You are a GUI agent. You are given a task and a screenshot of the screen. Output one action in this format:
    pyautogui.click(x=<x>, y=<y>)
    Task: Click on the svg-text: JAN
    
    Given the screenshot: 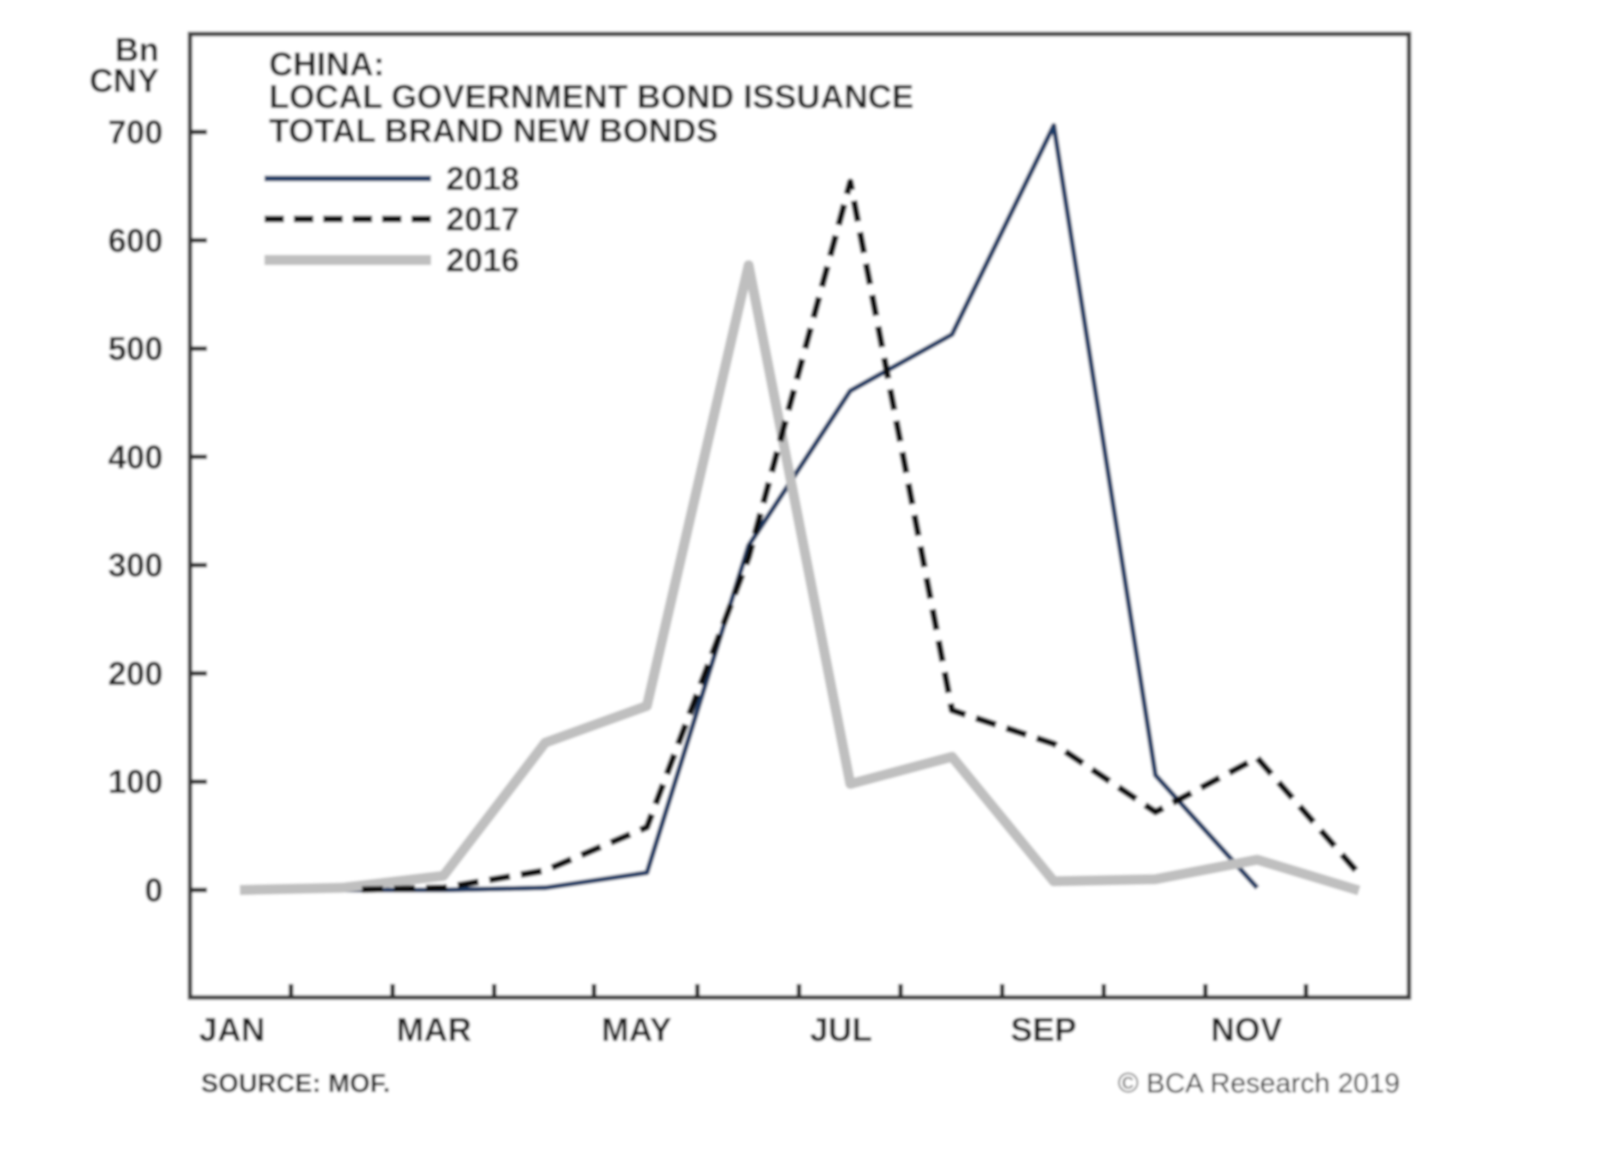 What is the action you would take?
    pyautogui.click(x=232, y=1029)
    